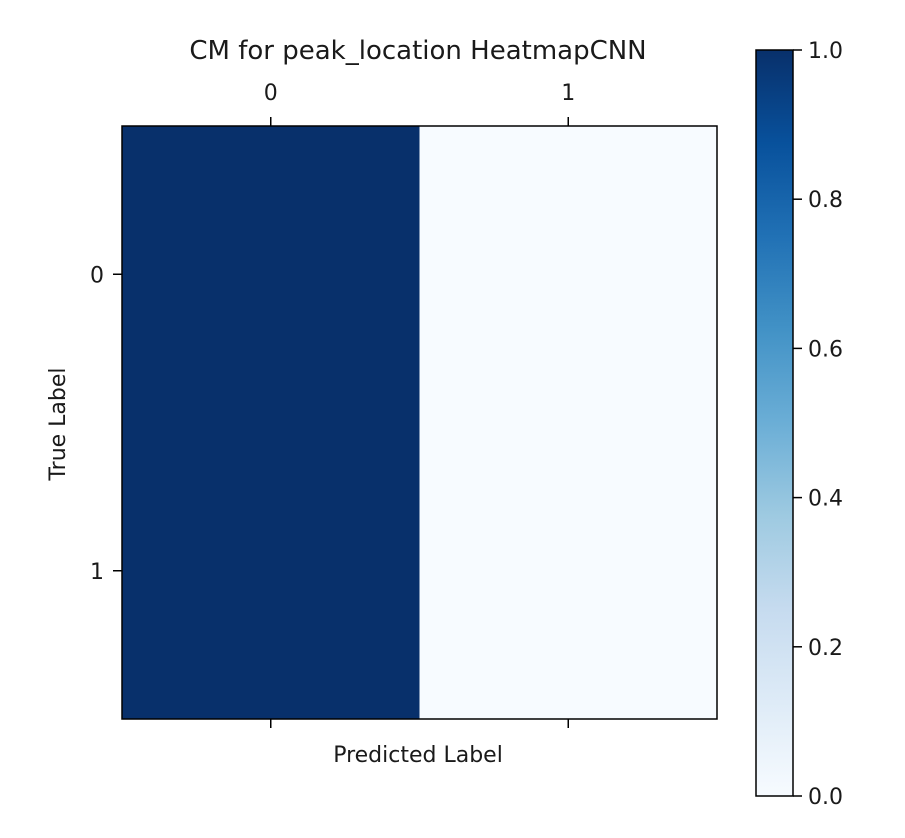  Describe the element at coordinates (271, 93) in the screenshot. I see `x-tick-label-0: 0` at that location.